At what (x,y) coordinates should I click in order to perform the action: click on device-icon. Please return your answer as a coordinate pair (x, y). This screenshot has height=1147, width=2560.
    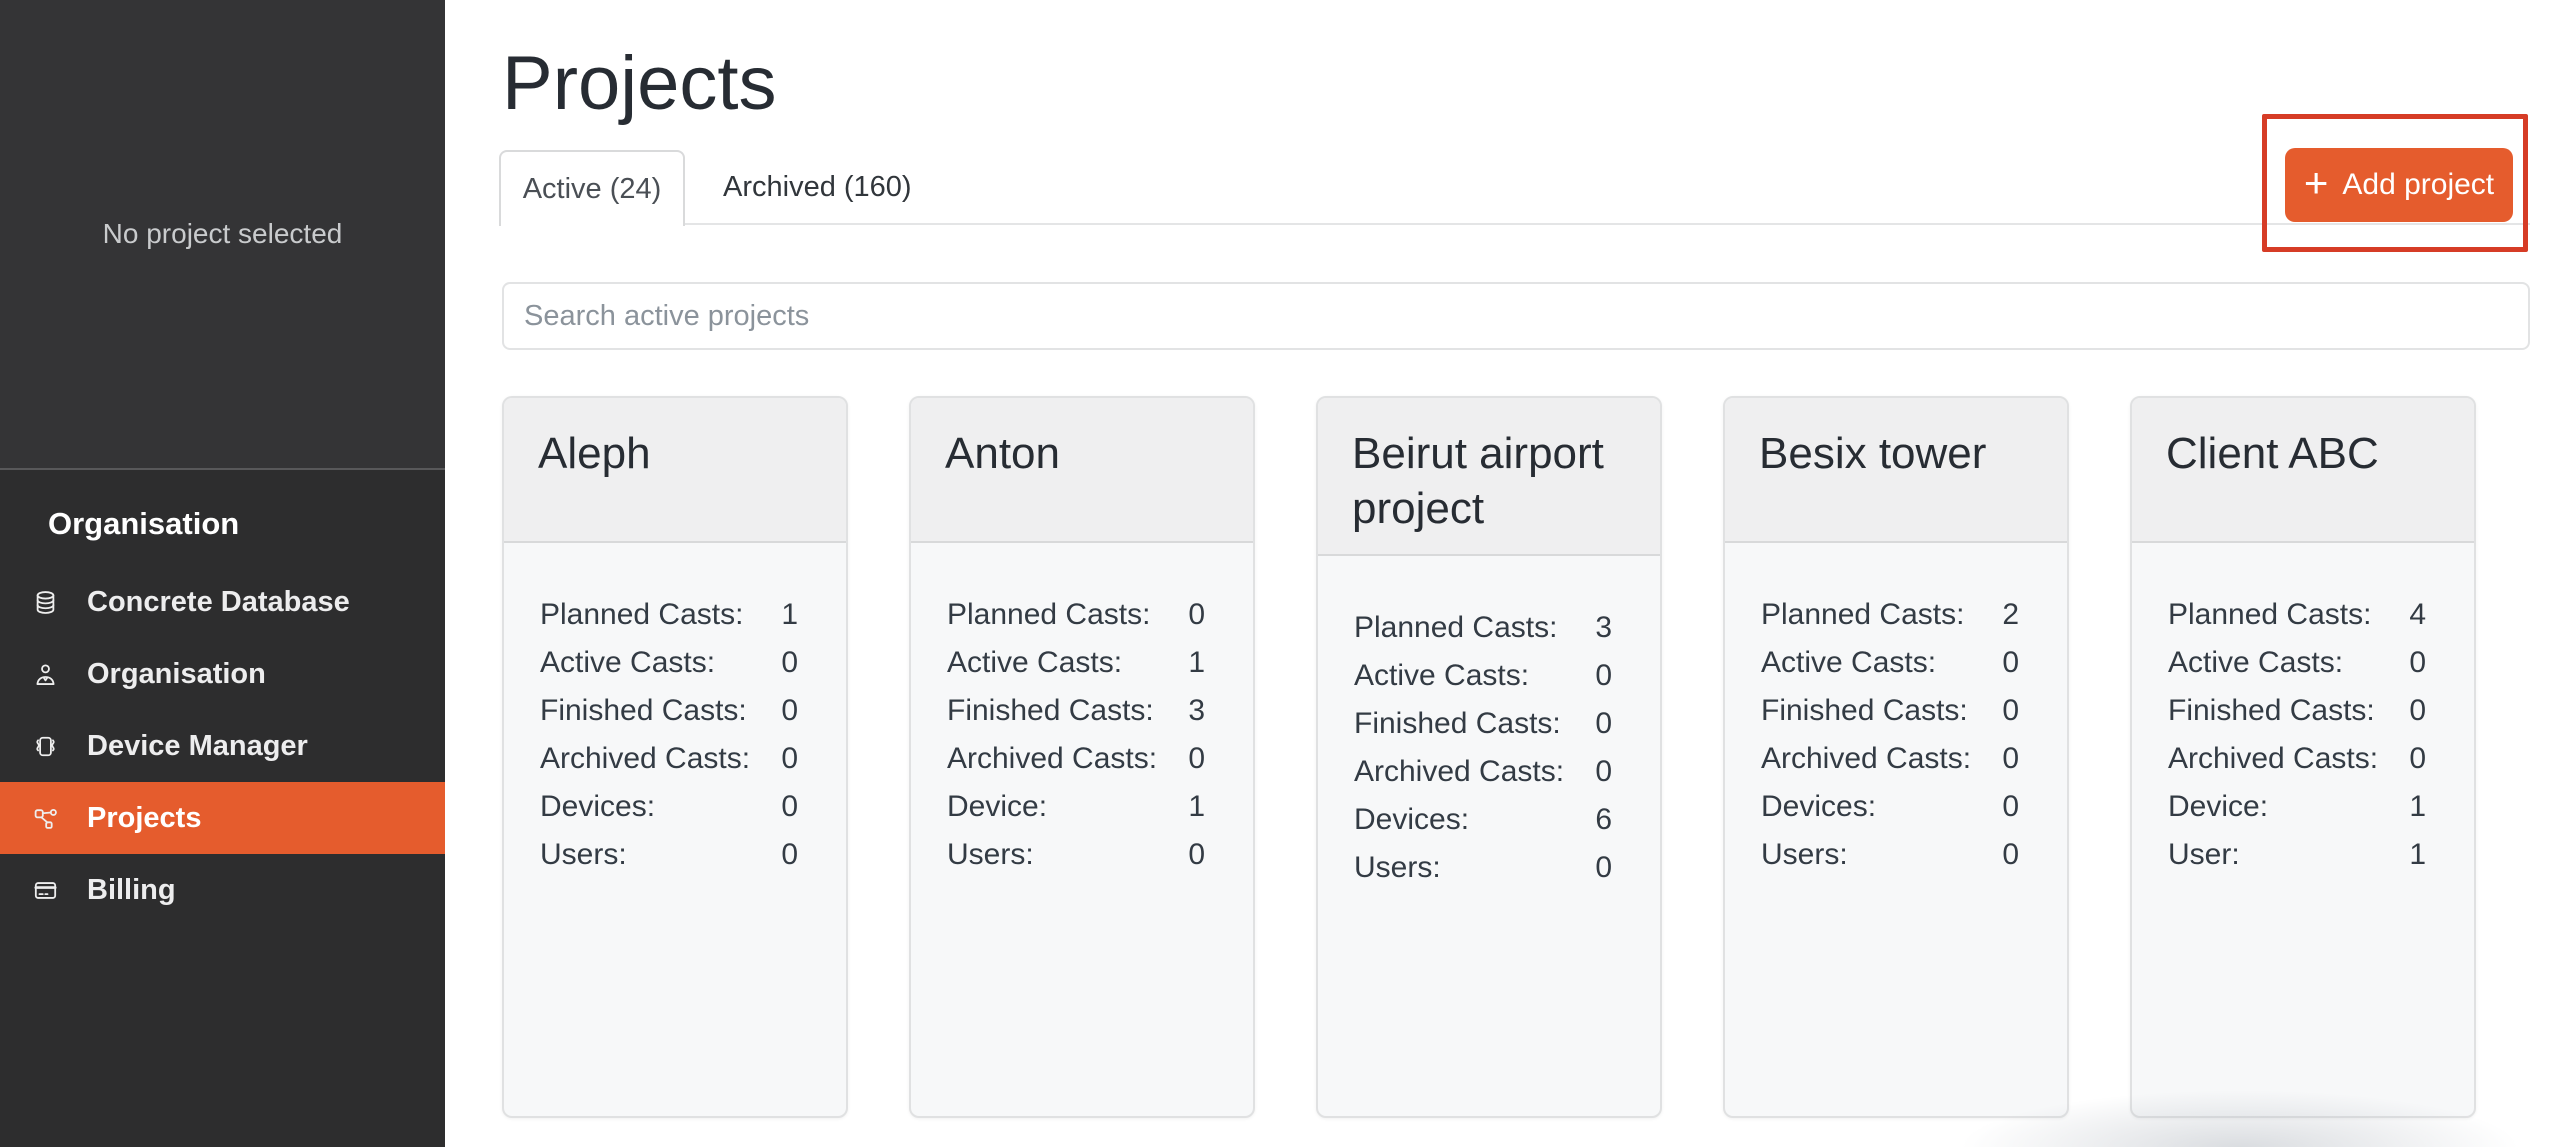
    Looking at the image, I should click on (45, 746).